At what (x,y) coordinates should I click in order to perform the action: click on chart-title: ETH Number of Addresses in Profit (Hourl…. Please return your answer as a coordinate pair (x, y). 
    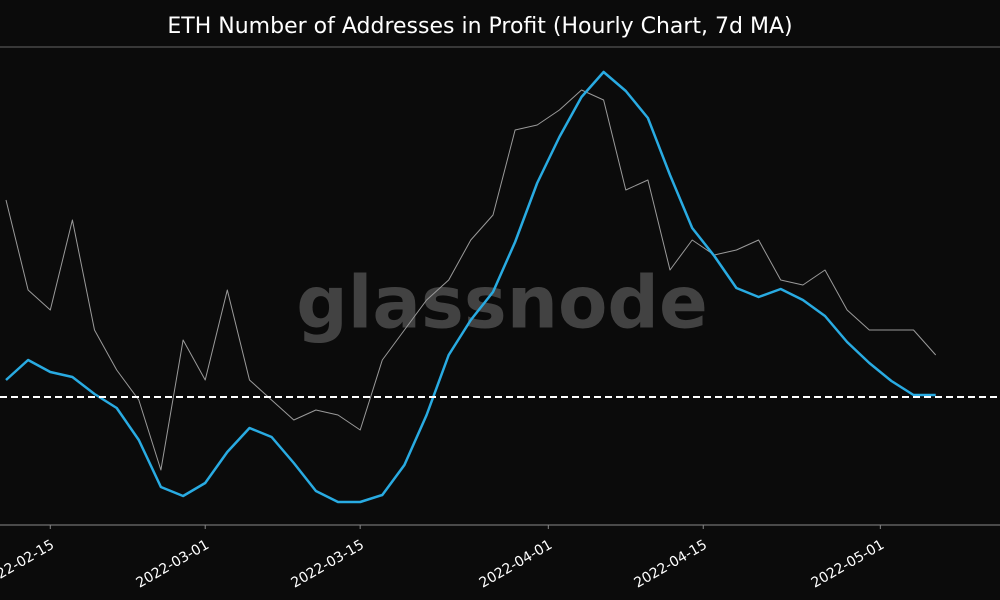
    Looking at the image, I should click on (479, 26).